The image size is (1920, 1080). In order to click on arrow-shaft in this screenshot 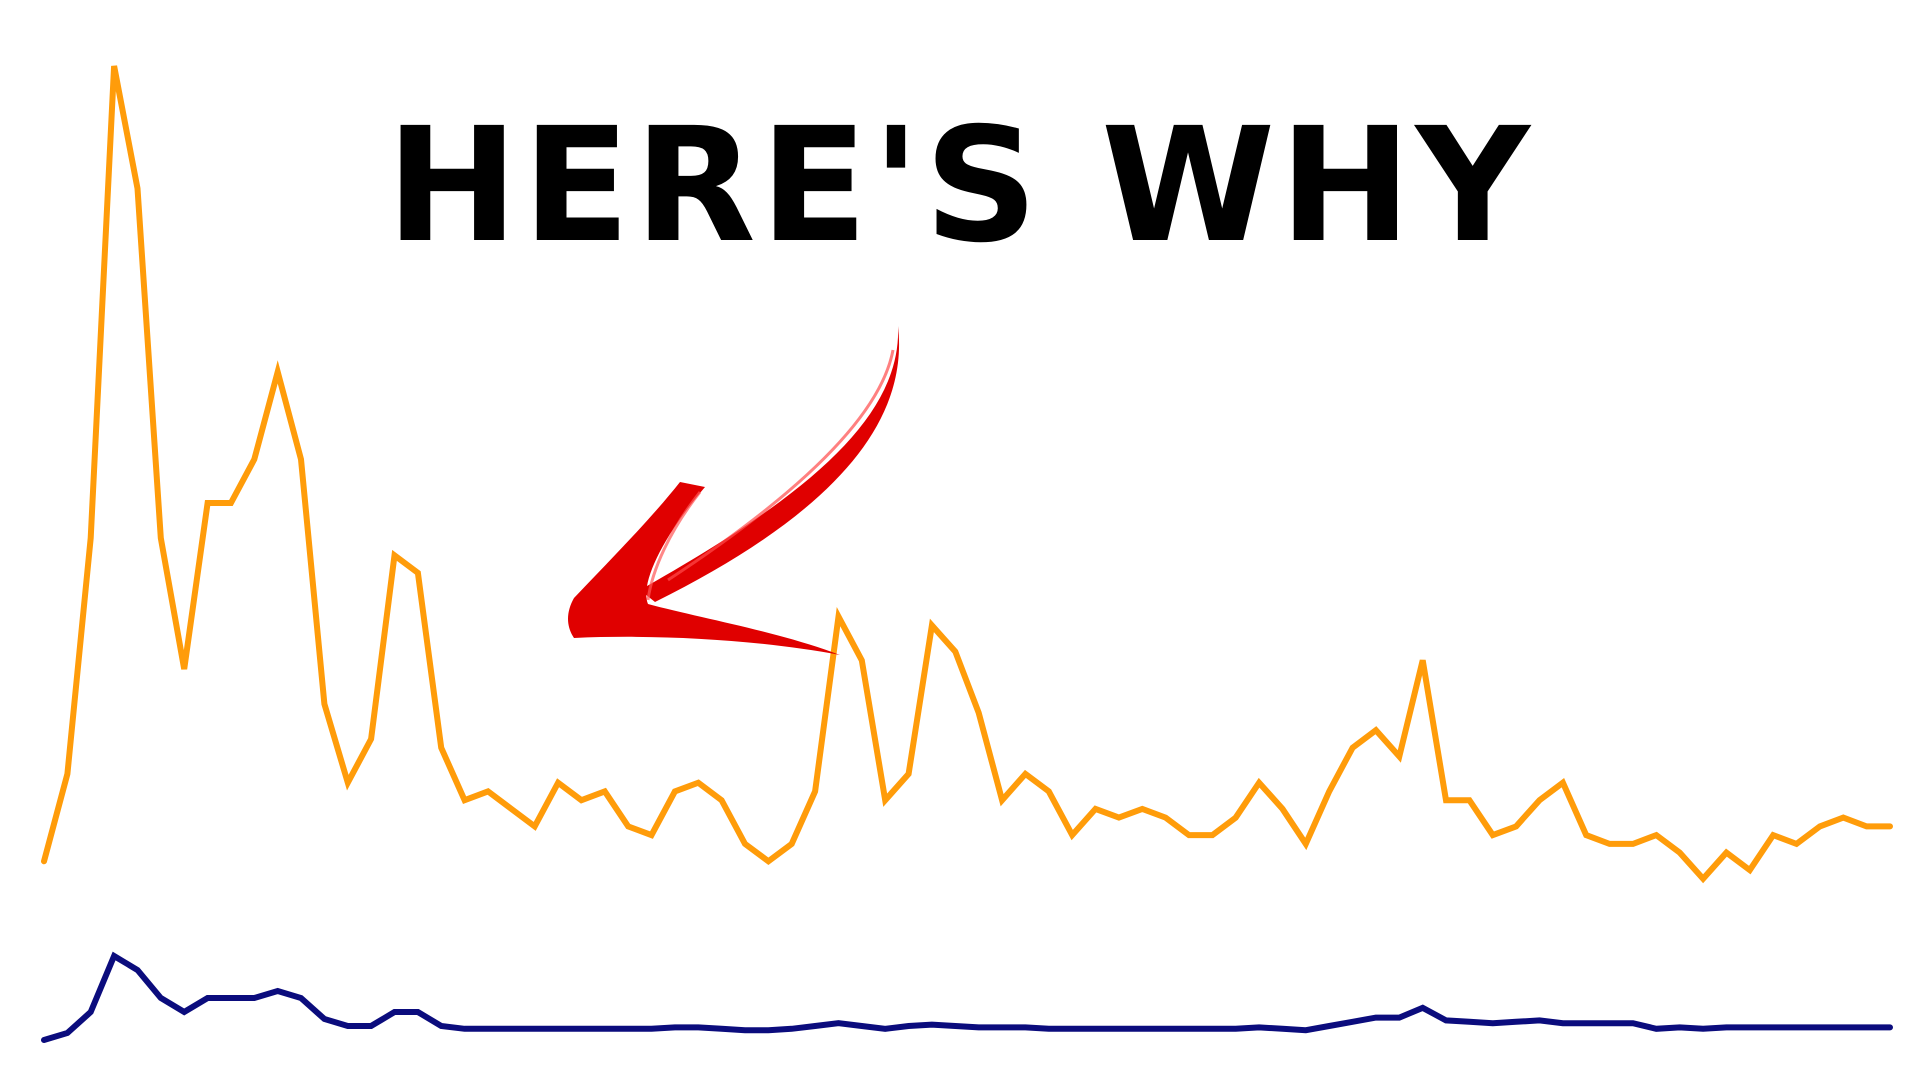, I will do `click(770, 464)`.